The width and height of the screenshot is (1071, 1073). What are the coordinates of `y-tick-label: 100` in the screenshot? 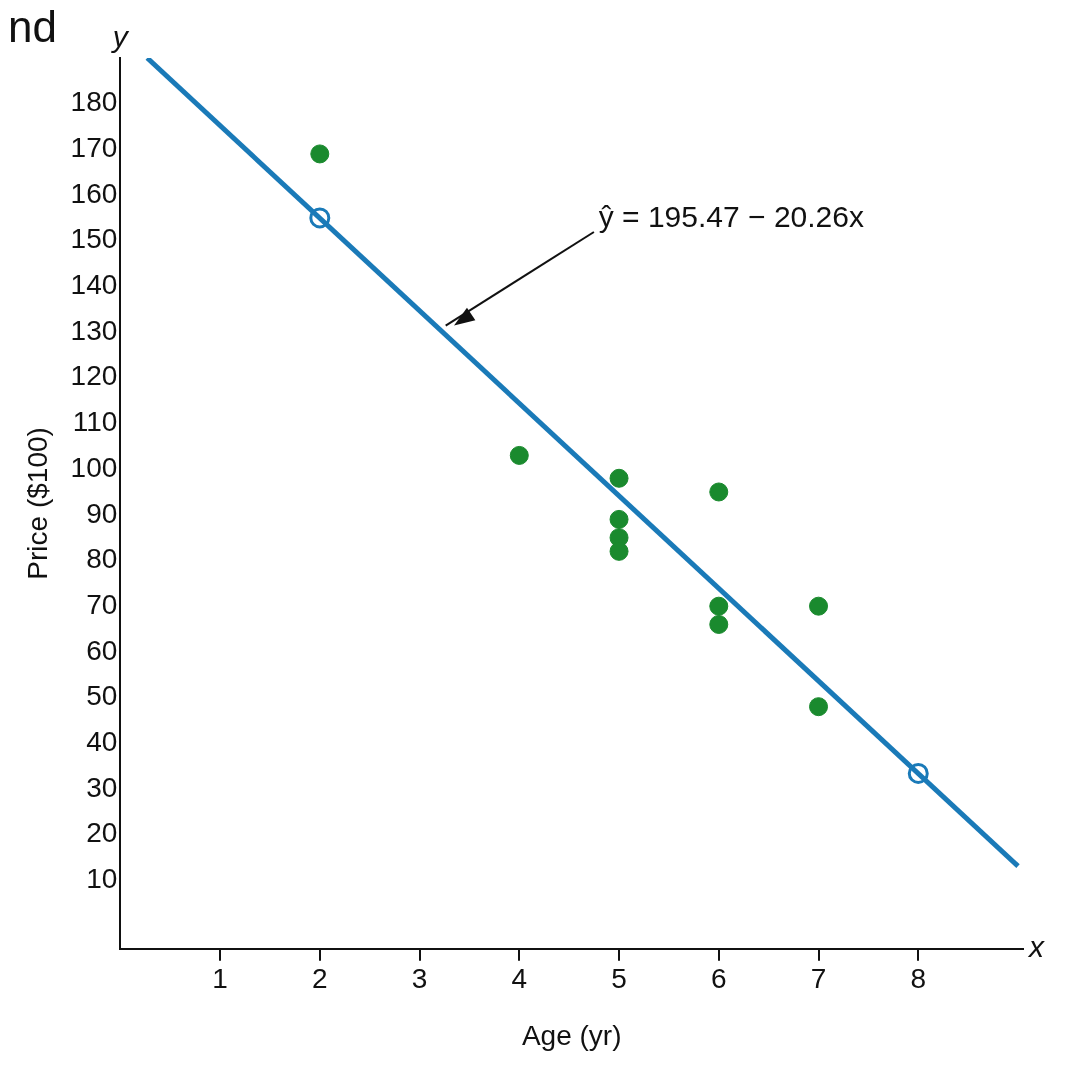 It's located at (94, 467).